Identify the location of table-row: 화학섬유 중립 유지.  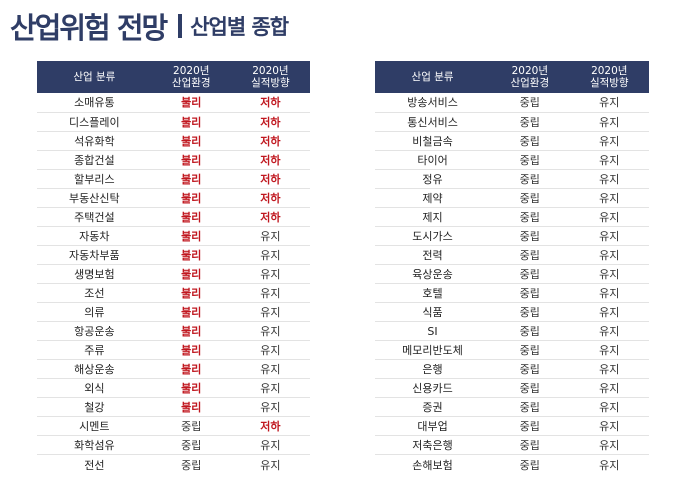
(173, 445).